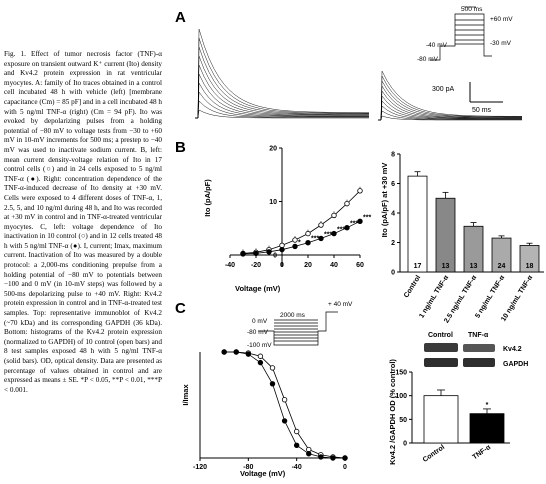  Describe the element at coordinates (440, 335) in the screenshot. I see `blot-header-control: Control` at that location.